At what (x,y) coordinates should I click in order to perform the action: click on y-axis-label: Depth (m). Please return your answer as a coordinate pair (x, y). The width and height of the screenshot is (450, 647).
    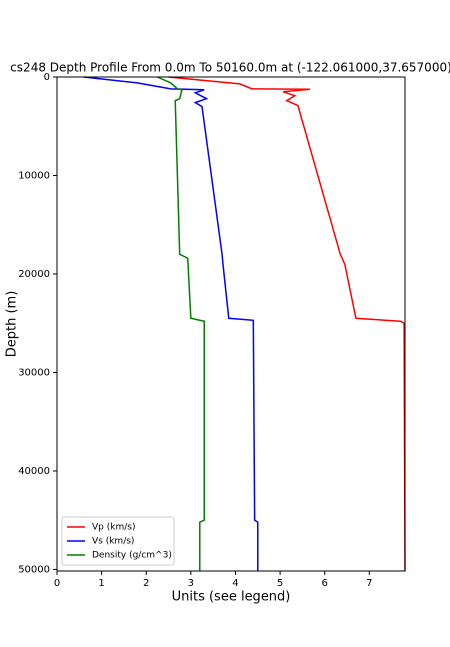
    Looking at the image, I should click on (12, 324).